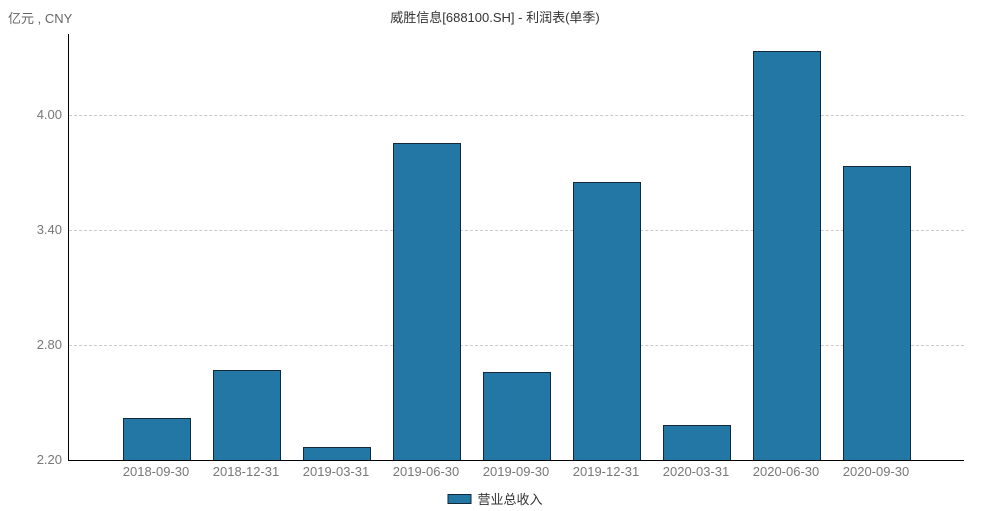 The height and width of the screenshot is (511, 990). I want to click on chart-title: 威胜信息[688100.SH] - 利润表(单季), so click(495, 17).